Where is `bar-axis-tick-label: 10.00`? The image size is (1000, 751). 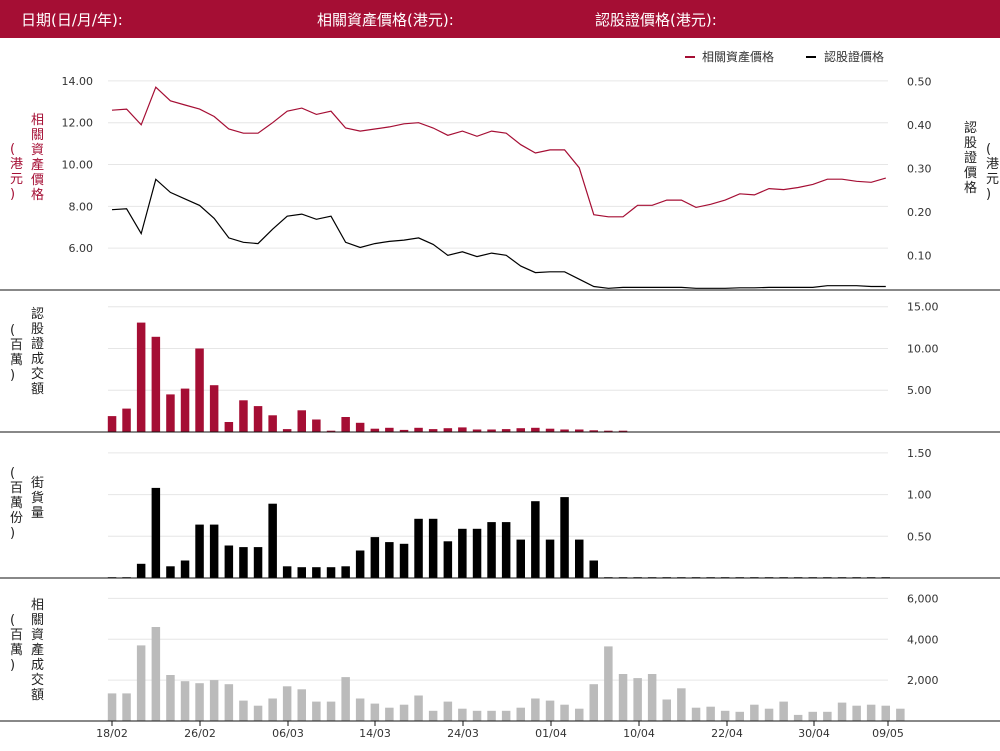 bar-axis-tick-label: 10.00 is located at coordinates (923, 348).